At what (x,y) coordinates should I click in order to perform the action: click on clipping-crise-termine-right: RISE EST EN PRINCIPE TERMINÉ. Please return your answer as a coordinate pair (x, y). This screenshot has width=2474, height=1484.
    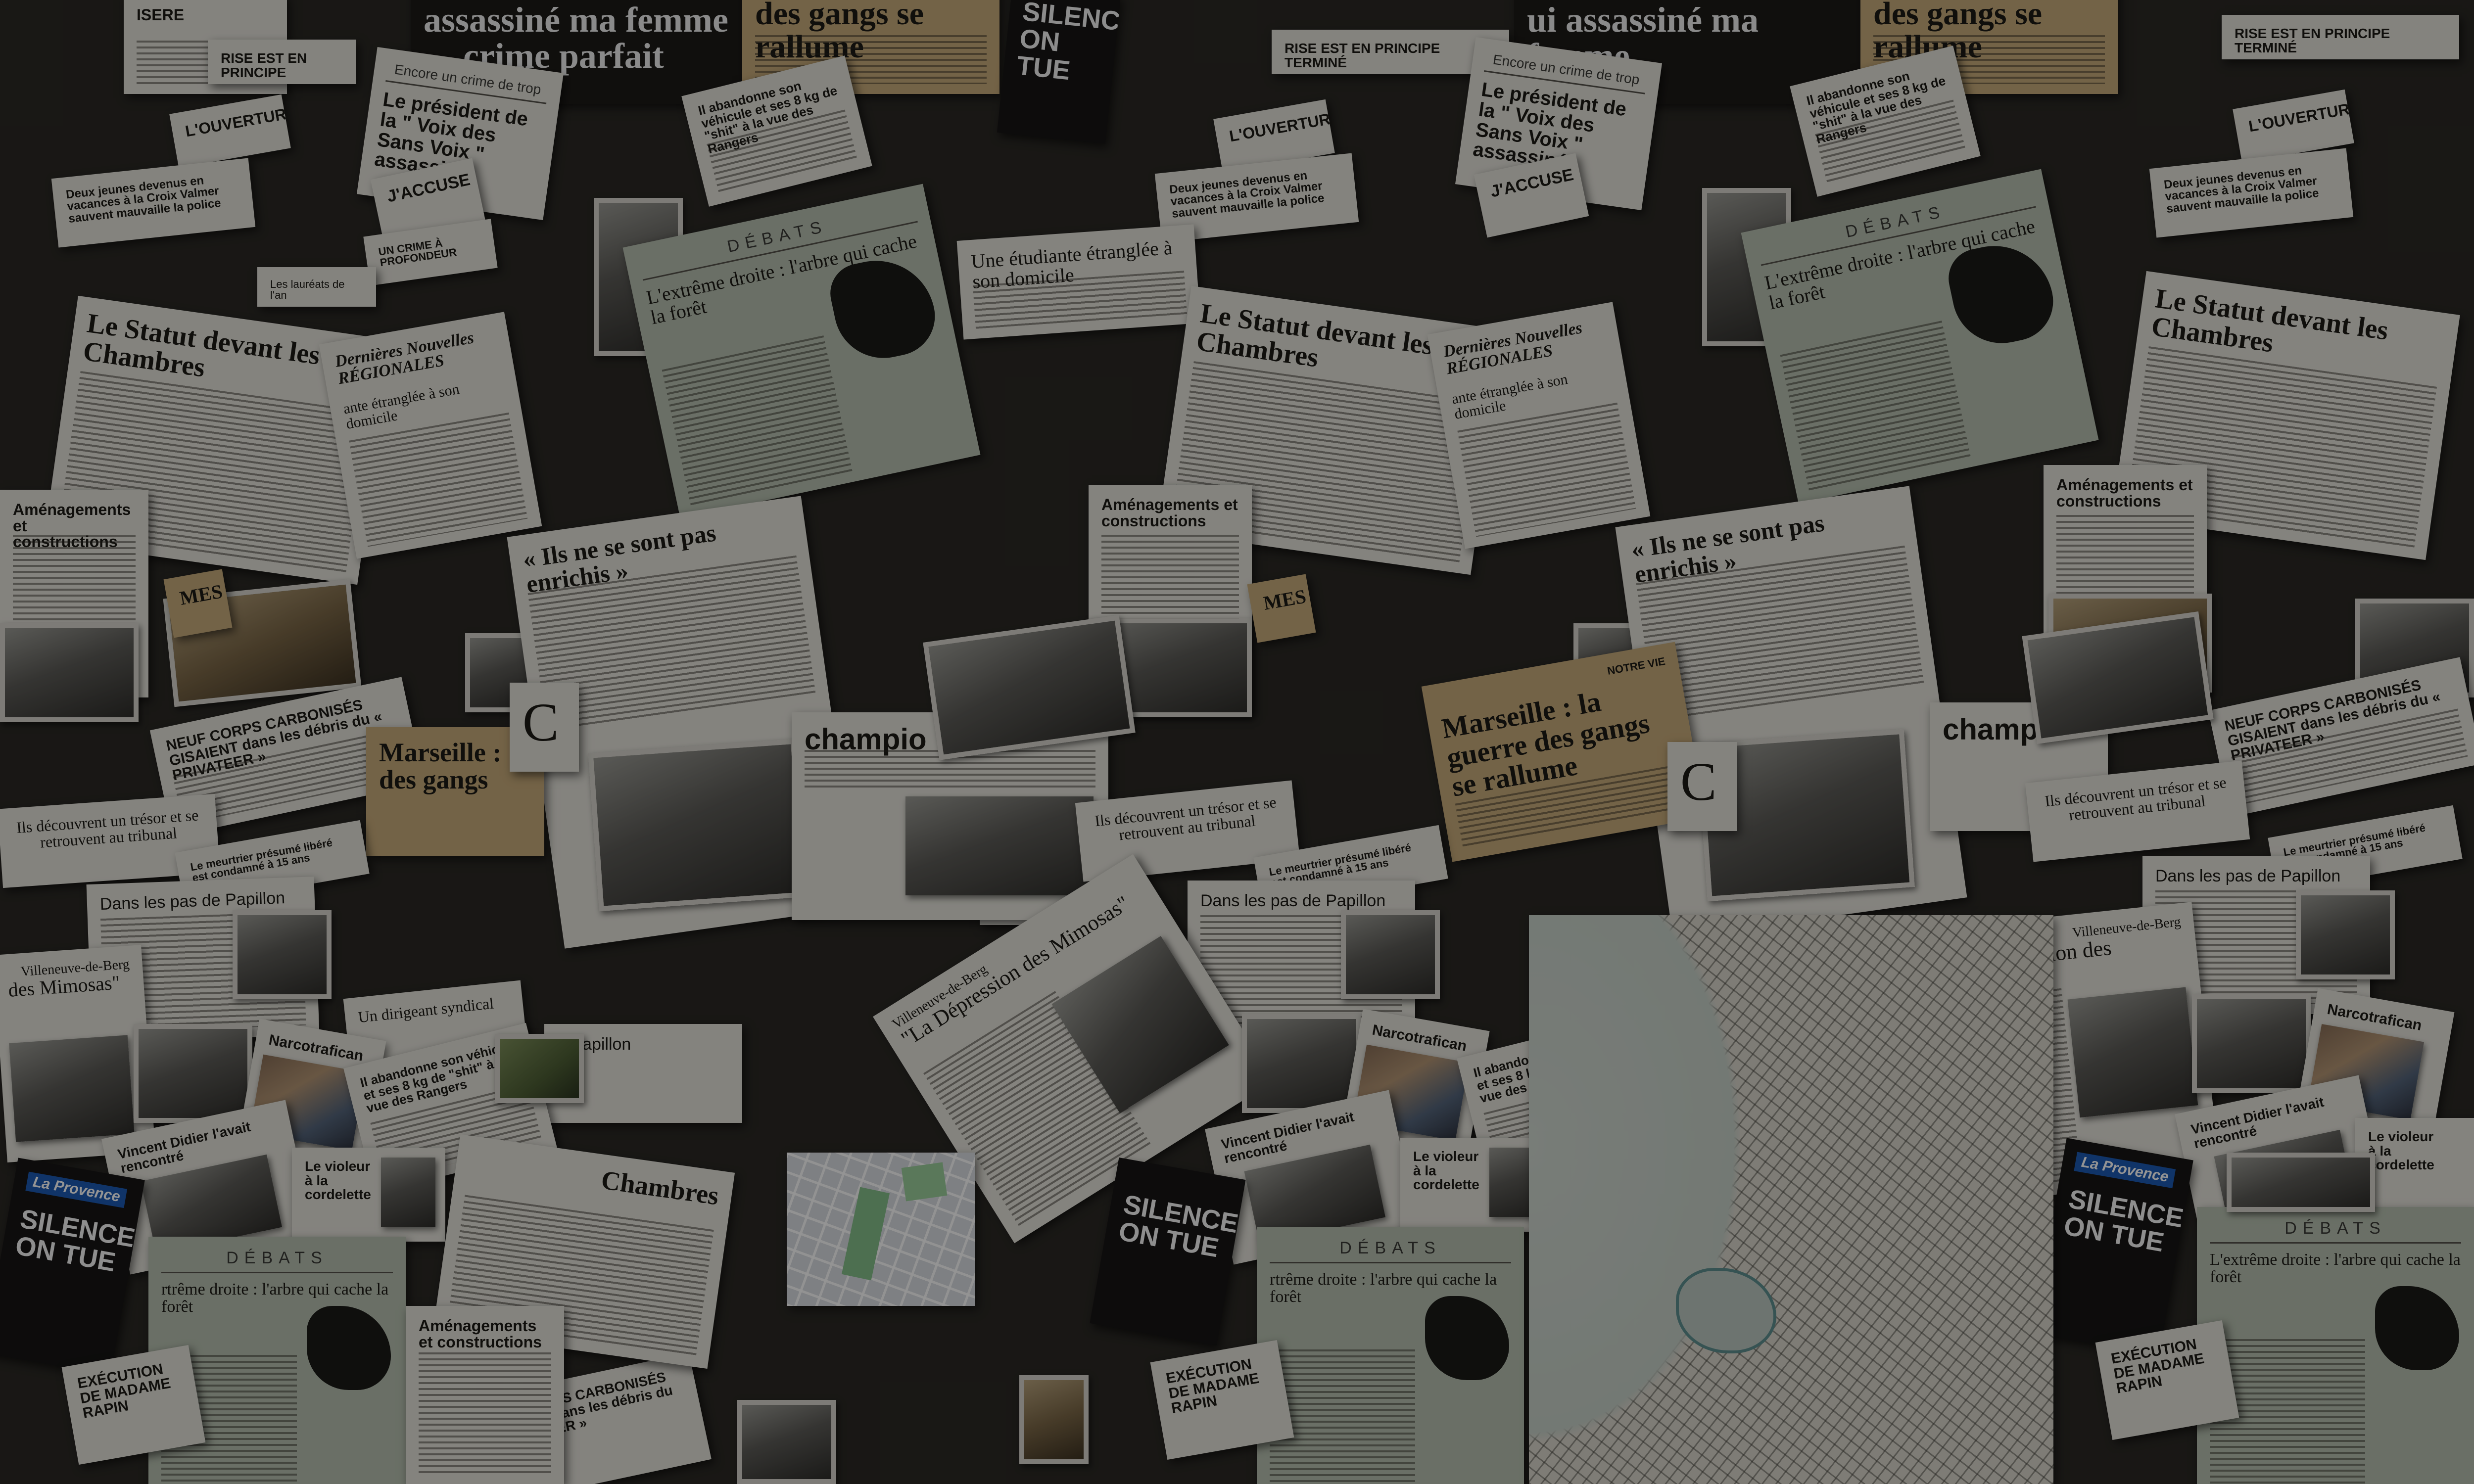
    Looking at the image, I should click on (2340, 37).